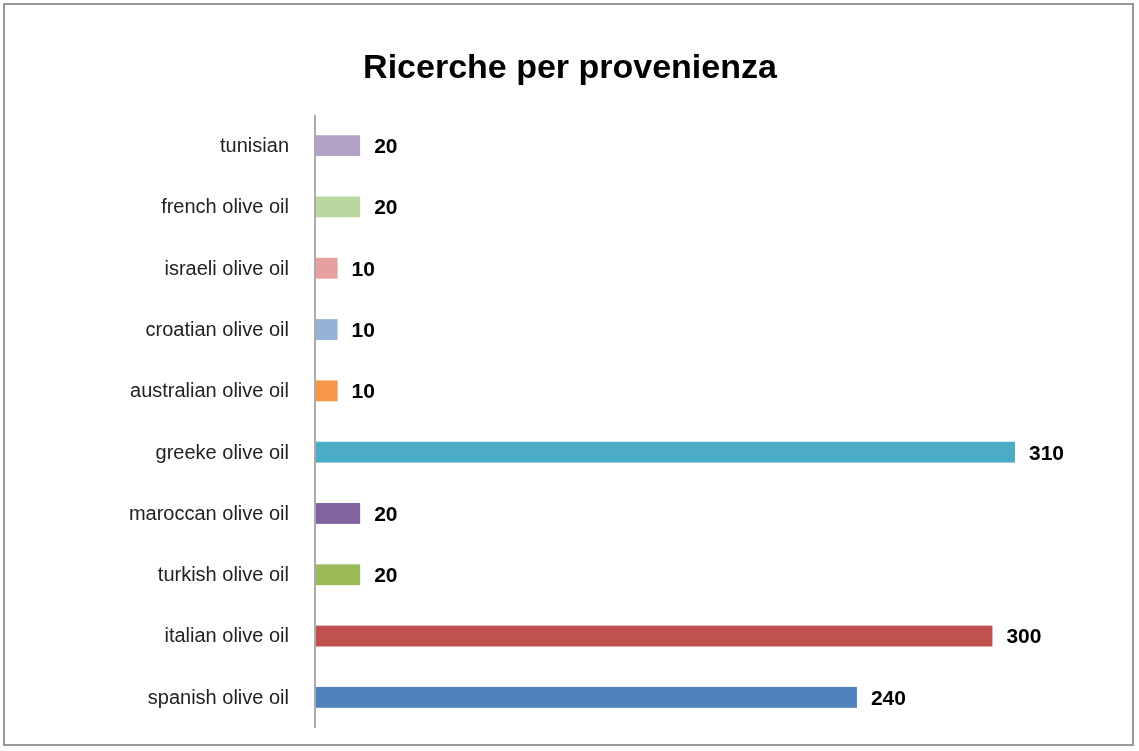  What do you see at coordinates (217, 328) in the screenshot?
I see `y-tick-label: croatian olive oil` at bounding box center [217, 328].